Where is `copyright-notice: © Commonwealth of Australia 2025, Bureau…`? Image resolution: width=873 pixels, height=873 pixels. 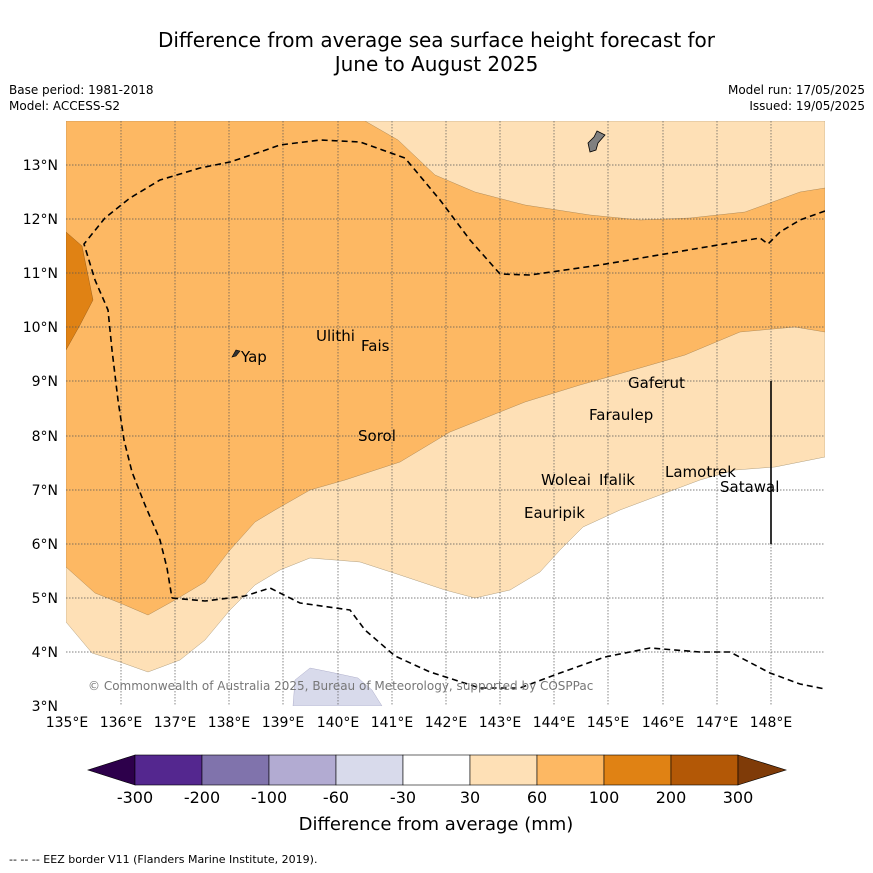 copyright-notice: © Commonwealth of Australia 2025, Bureau… is located at coordinates (340, 686).